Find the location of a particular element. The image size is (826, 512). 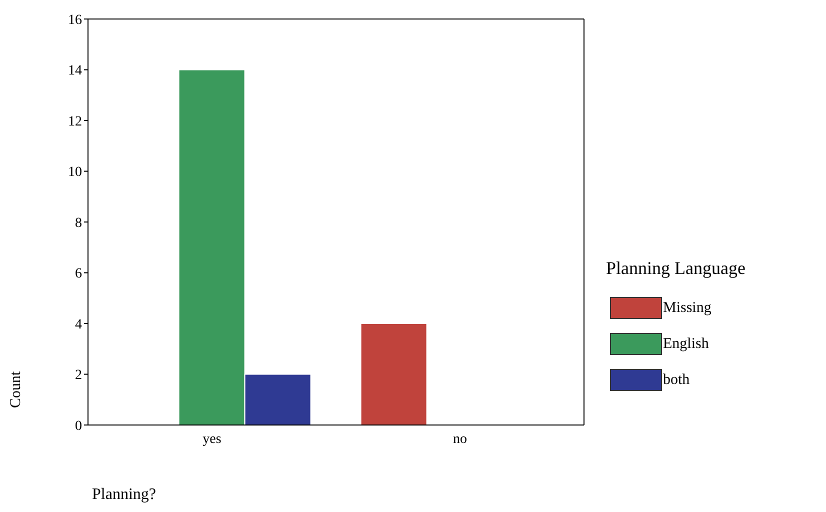

y-tick-label: 2 is located at coordinates (78, 376).